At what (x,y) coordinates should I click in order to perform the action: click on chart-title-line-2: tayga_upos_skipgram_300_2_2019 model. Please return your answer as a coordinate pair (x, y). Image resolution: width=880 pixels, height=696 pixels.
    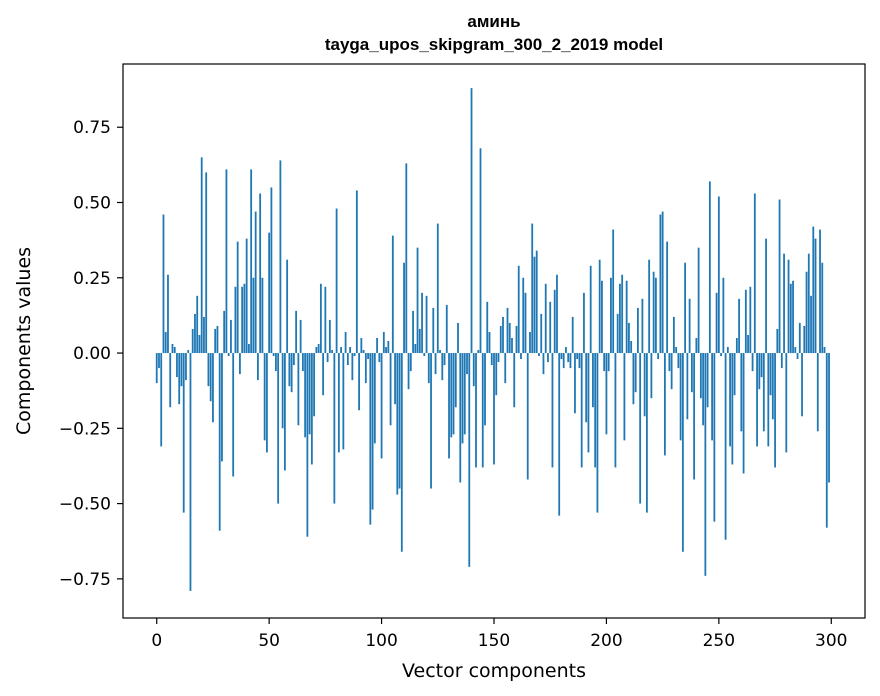
    Looking at the image, I should click on (494, 44).